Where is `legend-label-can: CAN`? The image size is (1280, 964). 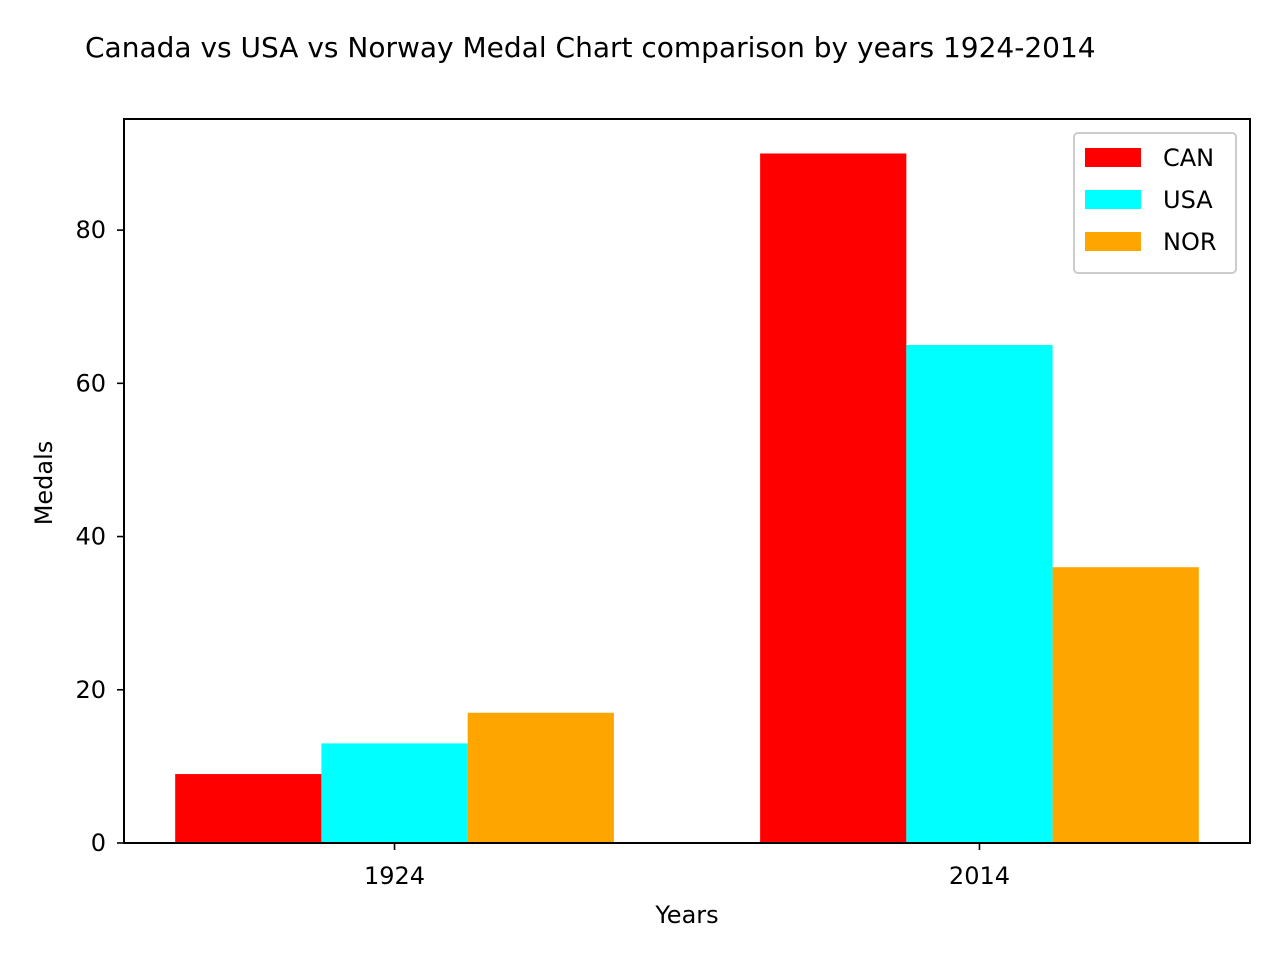 legend-label-can: CAN is located at coordinates (1188, 158).